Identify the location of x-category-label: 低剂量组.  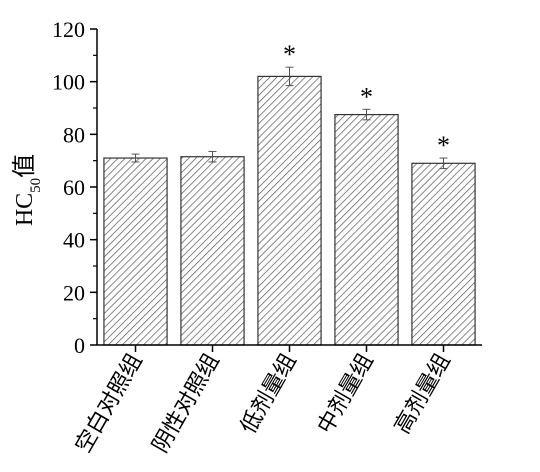
(269, 394).